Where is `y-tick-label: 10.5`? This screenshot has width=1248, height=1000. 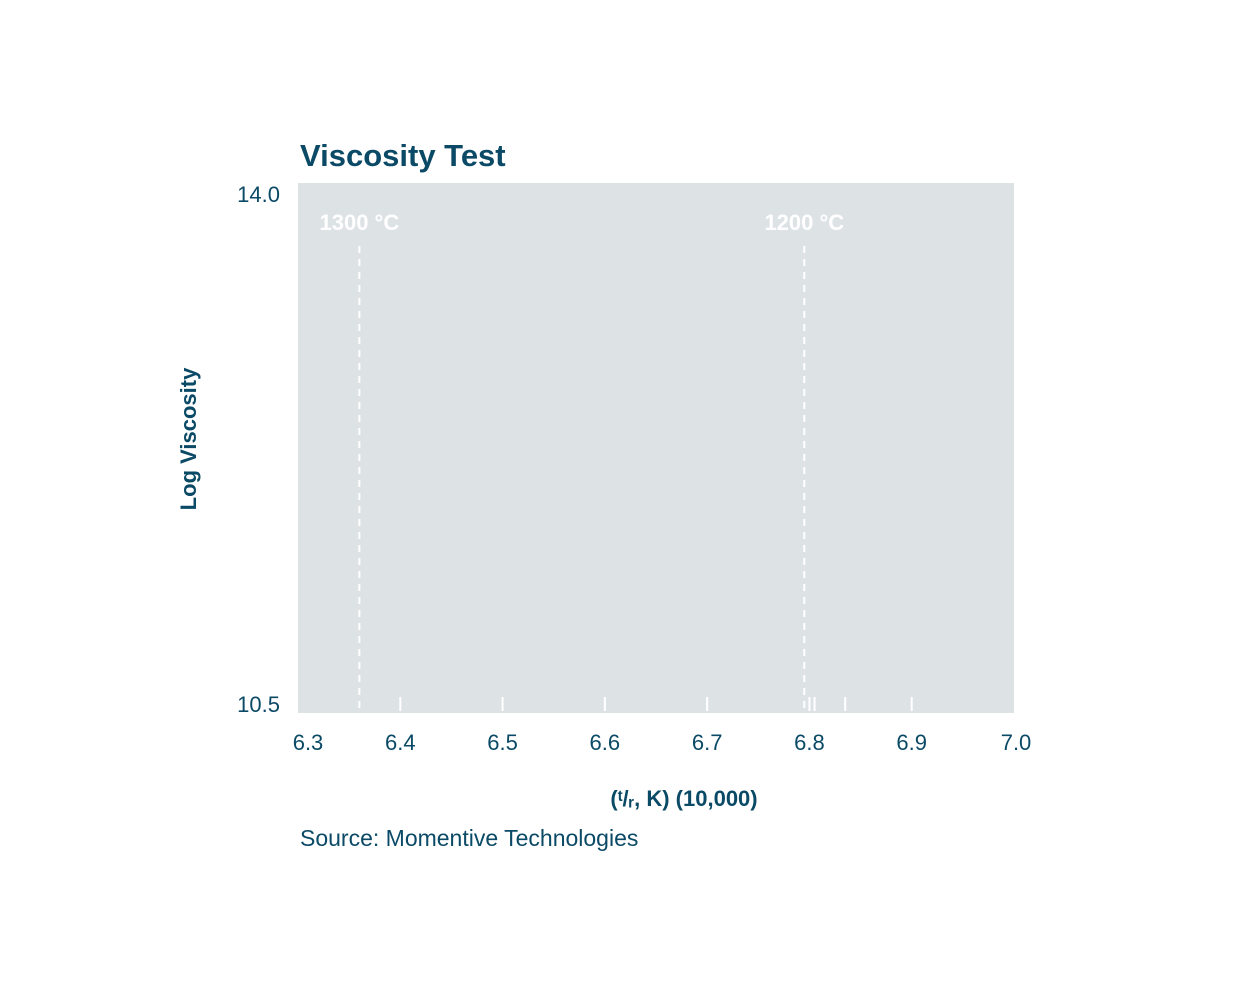
y-tick-label: 10.5 is located at coordinates (258, 704).